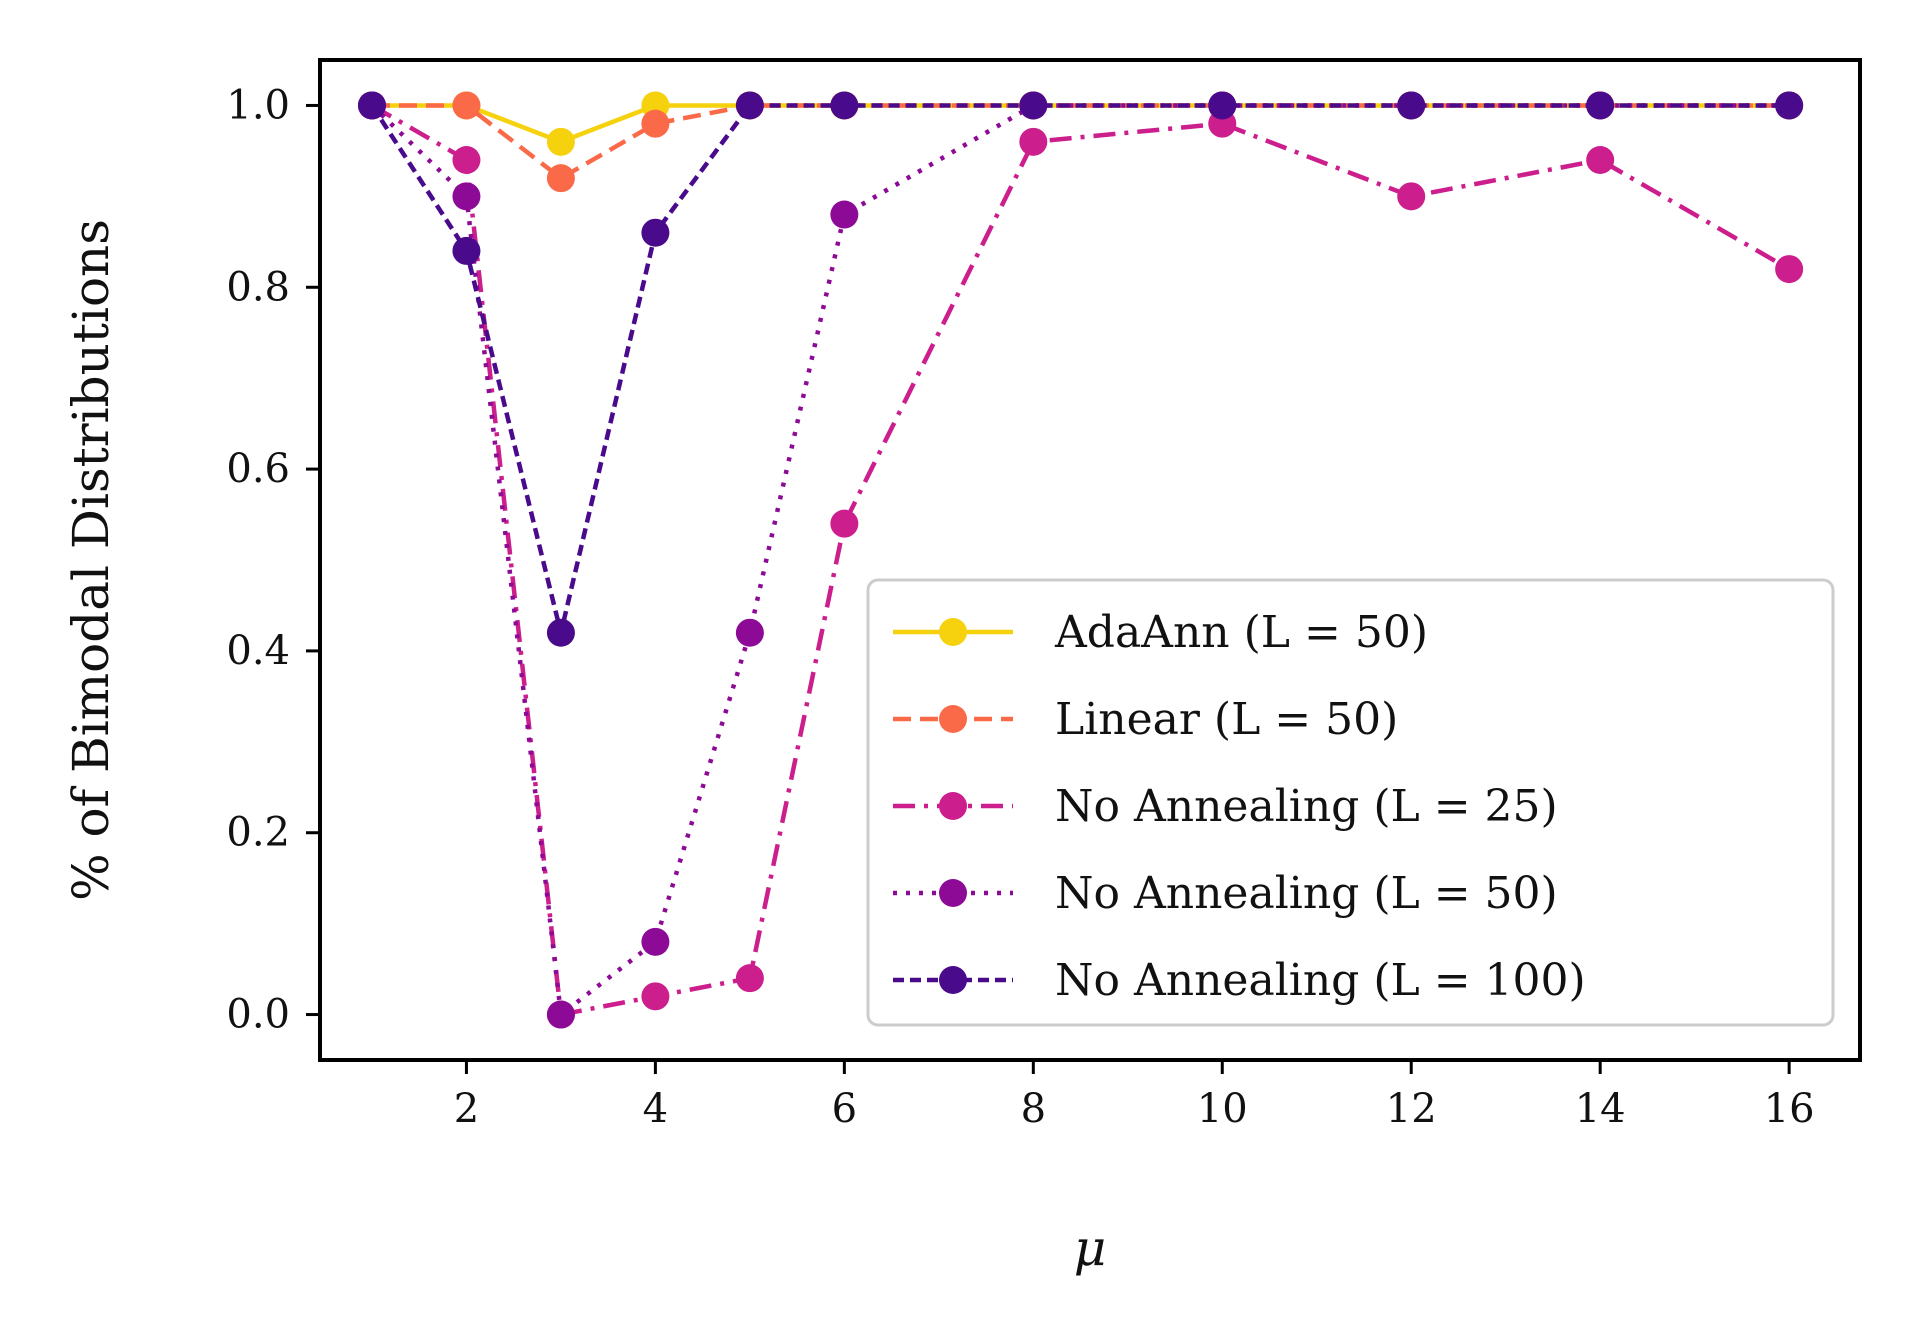 The image size is (1912, 1334). Describe the element at coordinates (258, 1015) in the screenshot. I see `y-tick-label: 0.0` at that location.